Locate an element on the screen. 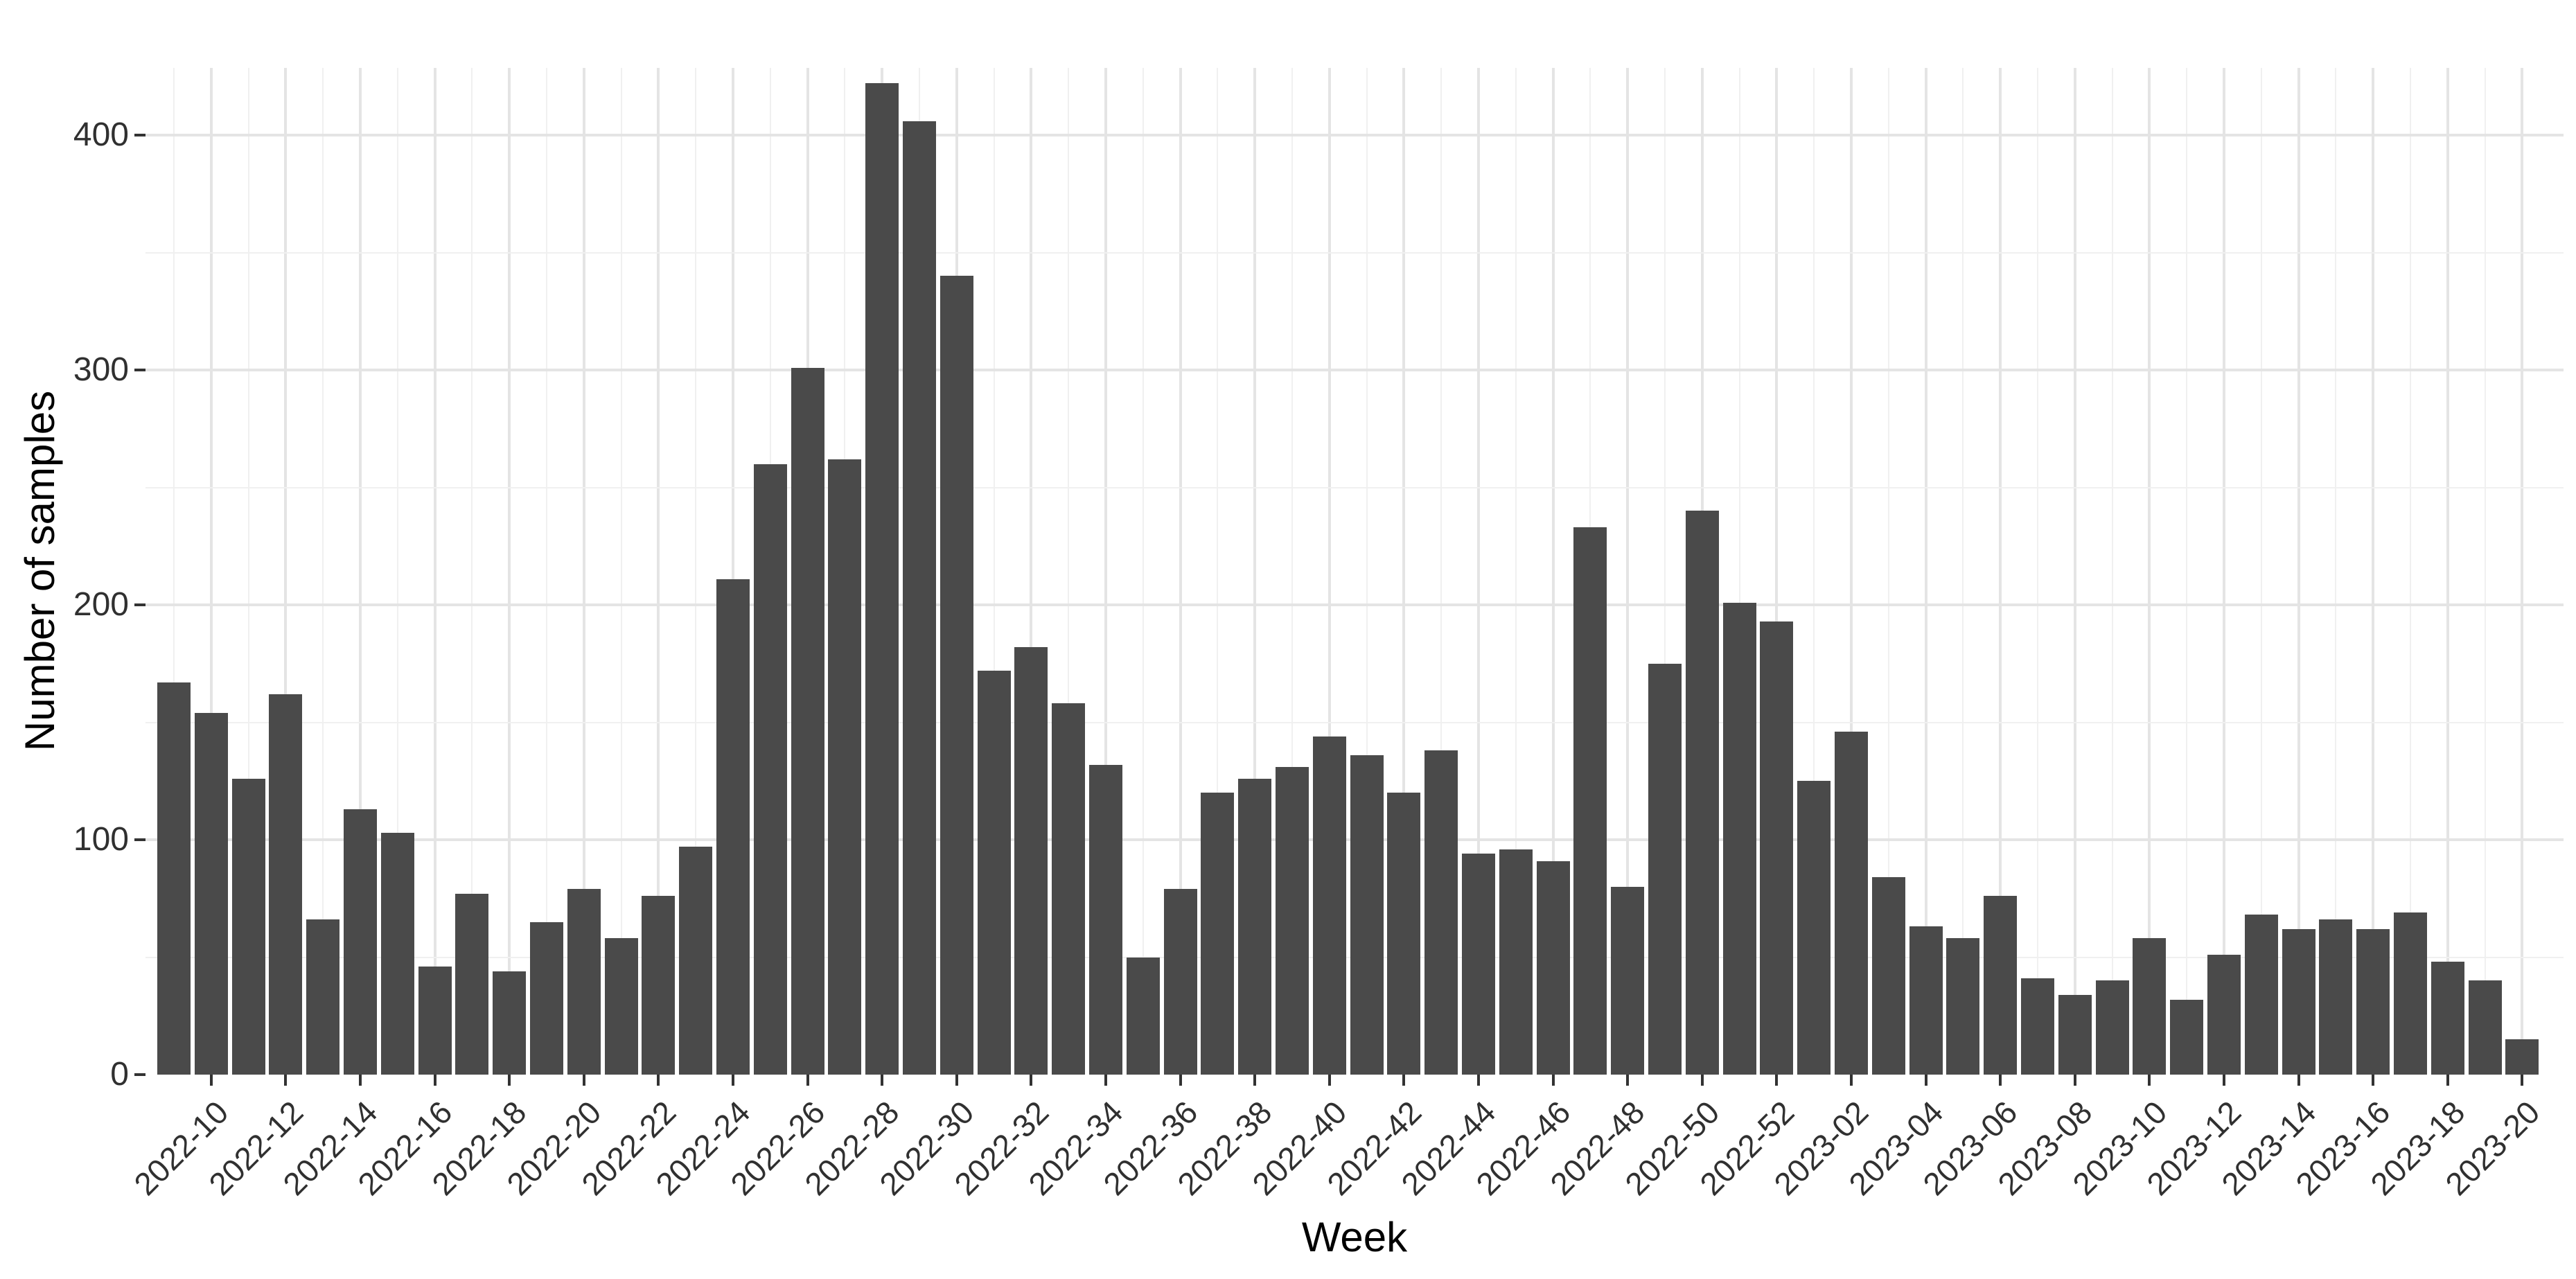  y-tick-label: 100 is located at coordinates (101, 839).